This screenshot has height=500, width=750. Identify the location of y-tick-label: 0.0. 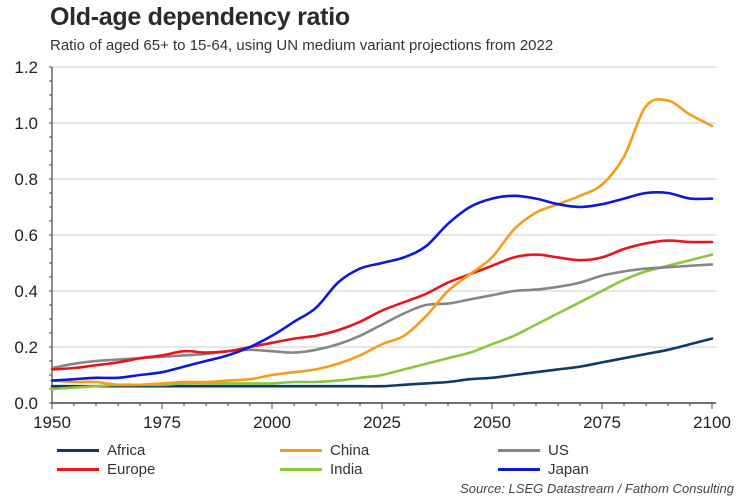
(26, 403).